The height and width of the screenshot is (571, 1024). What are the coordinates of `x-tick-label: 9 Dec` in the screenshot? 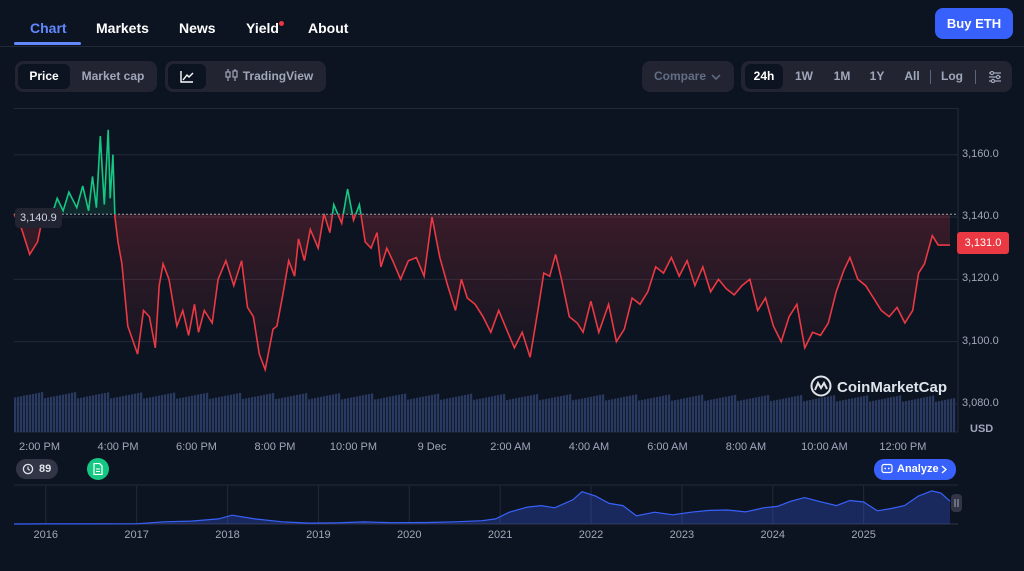 It's located at (432, 447).